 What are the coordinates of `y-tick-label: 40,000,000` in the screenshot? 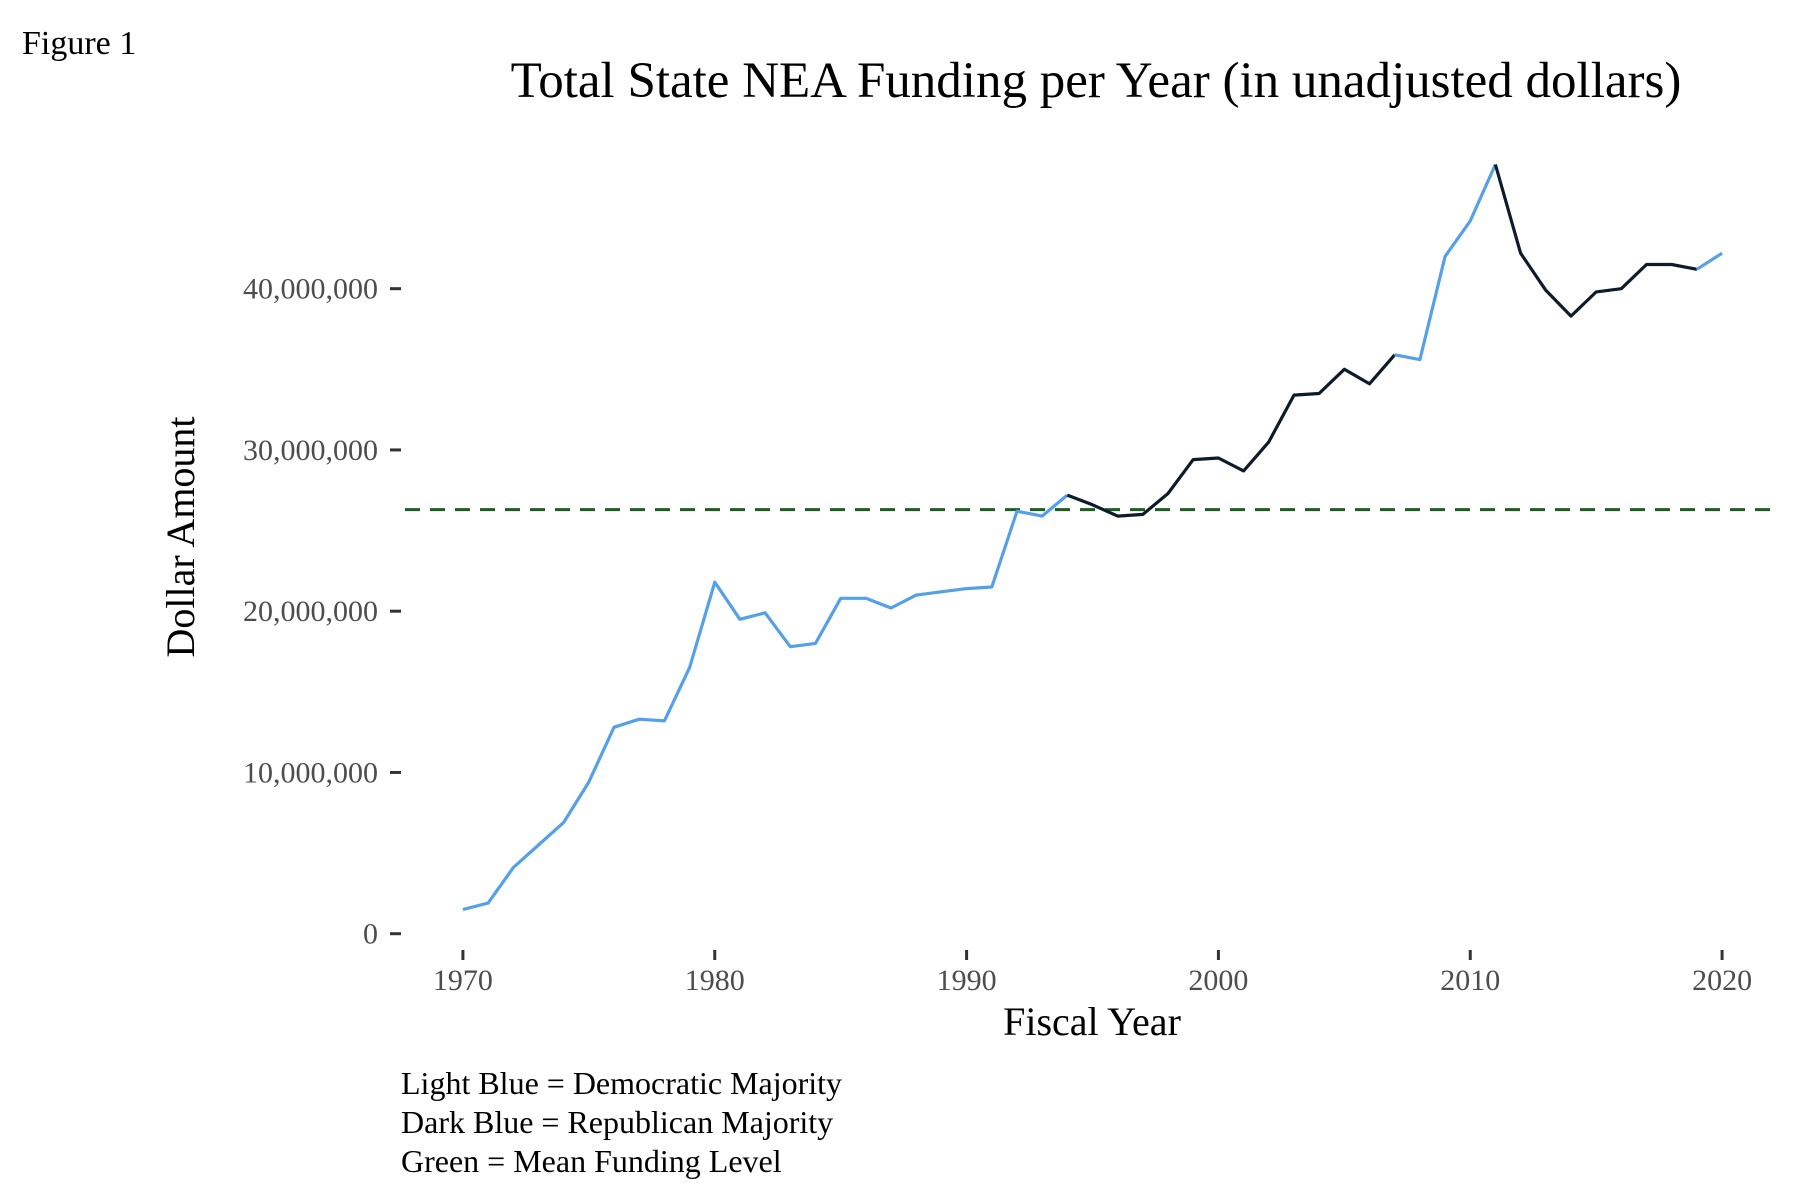 It's located at (310, 289).